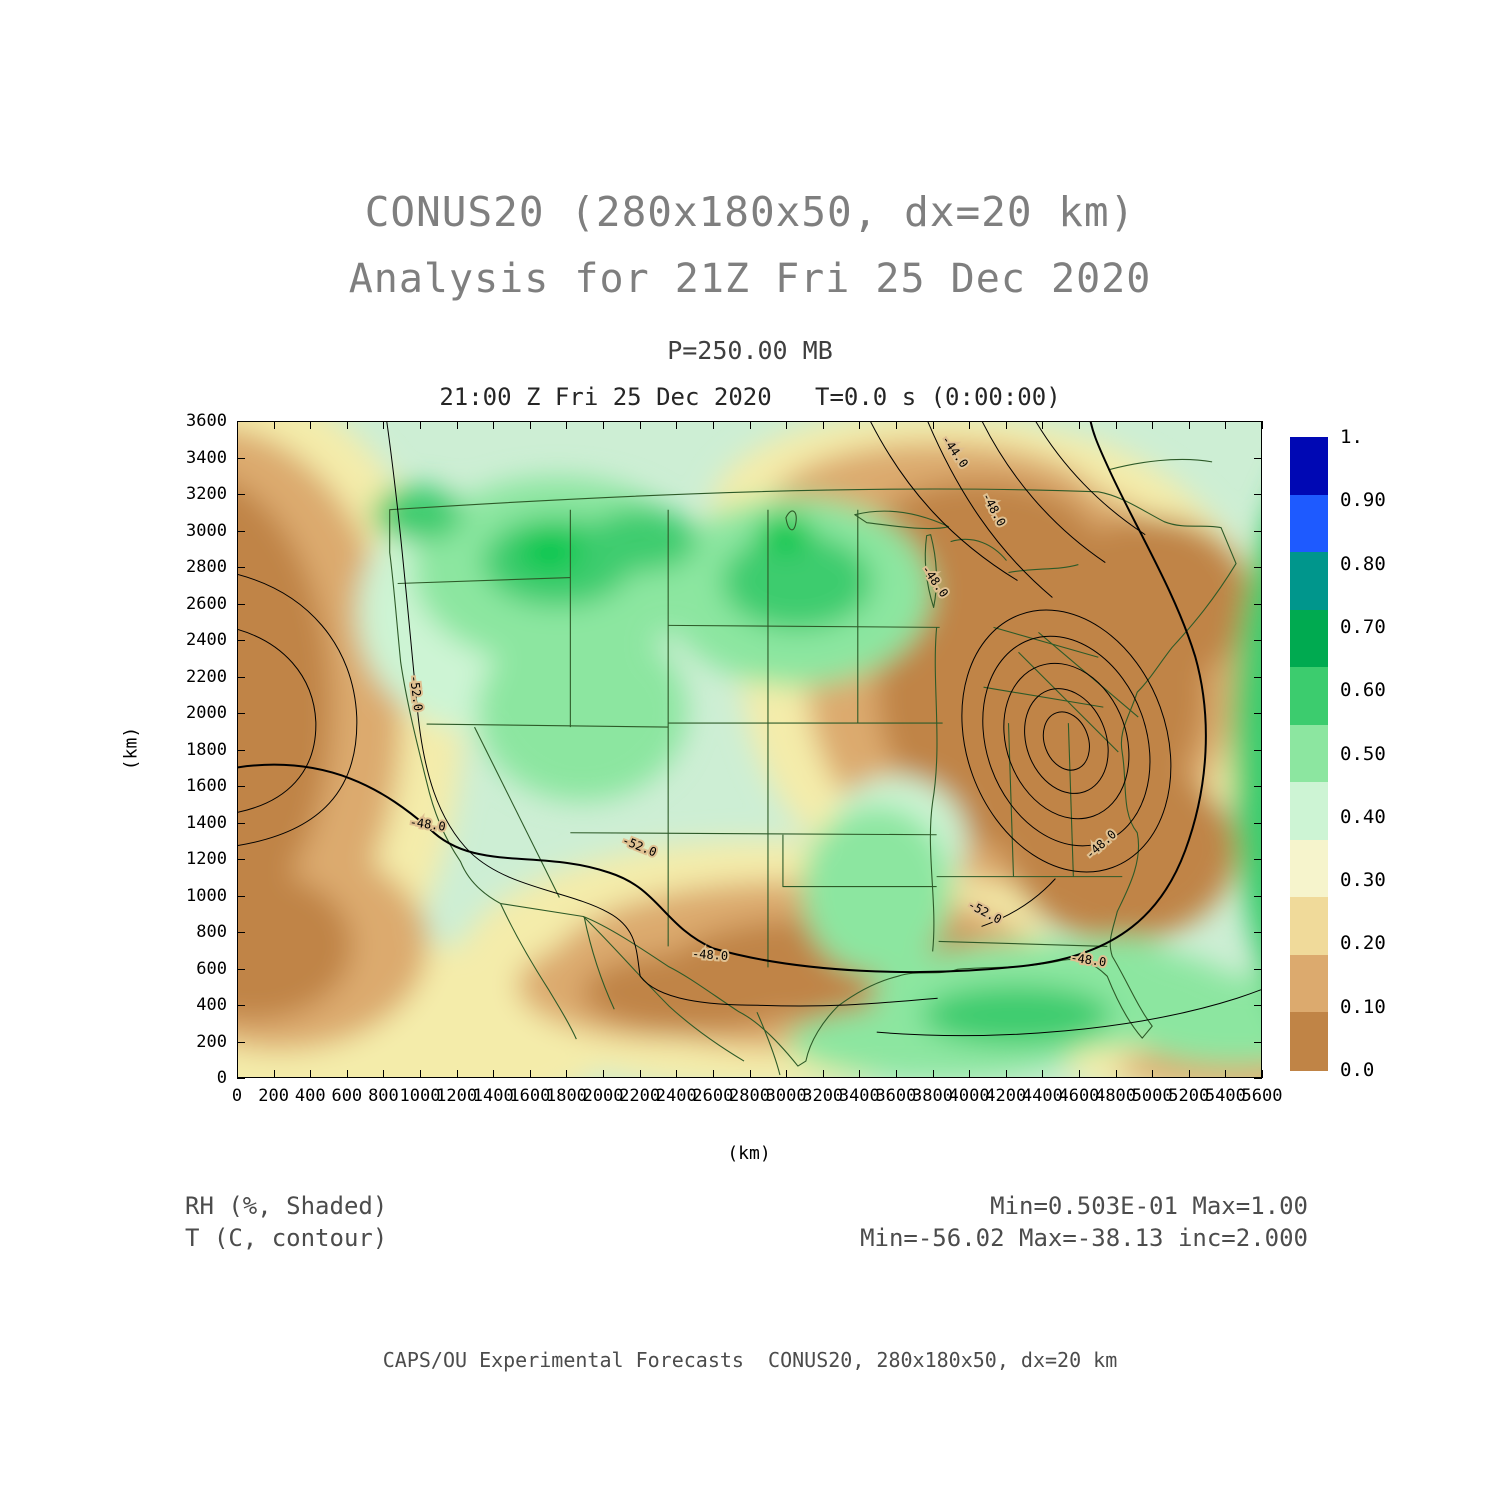 This screenshot has width=1500, height=1500. What do you see at coordinates (1006, 1096) in the screenshot?
I see `x-tick-label: 4200` at bounding box center [1006, 1096].